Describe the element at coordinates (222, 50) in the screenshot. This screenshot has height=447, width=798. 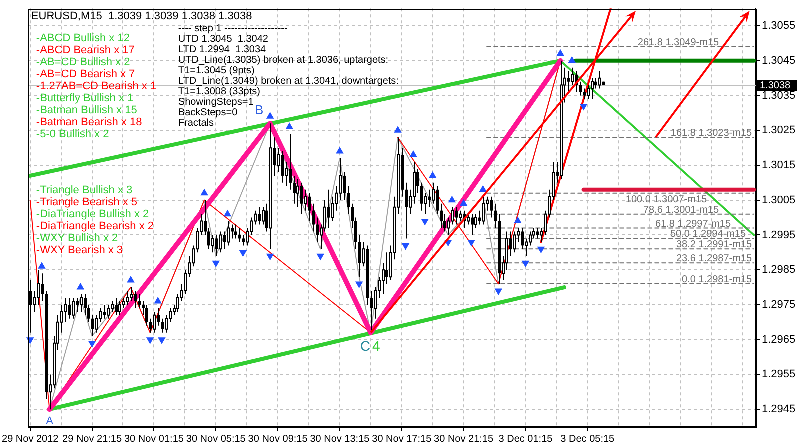
I see `annotation: LTD 1.2994 1.3034` at that location.